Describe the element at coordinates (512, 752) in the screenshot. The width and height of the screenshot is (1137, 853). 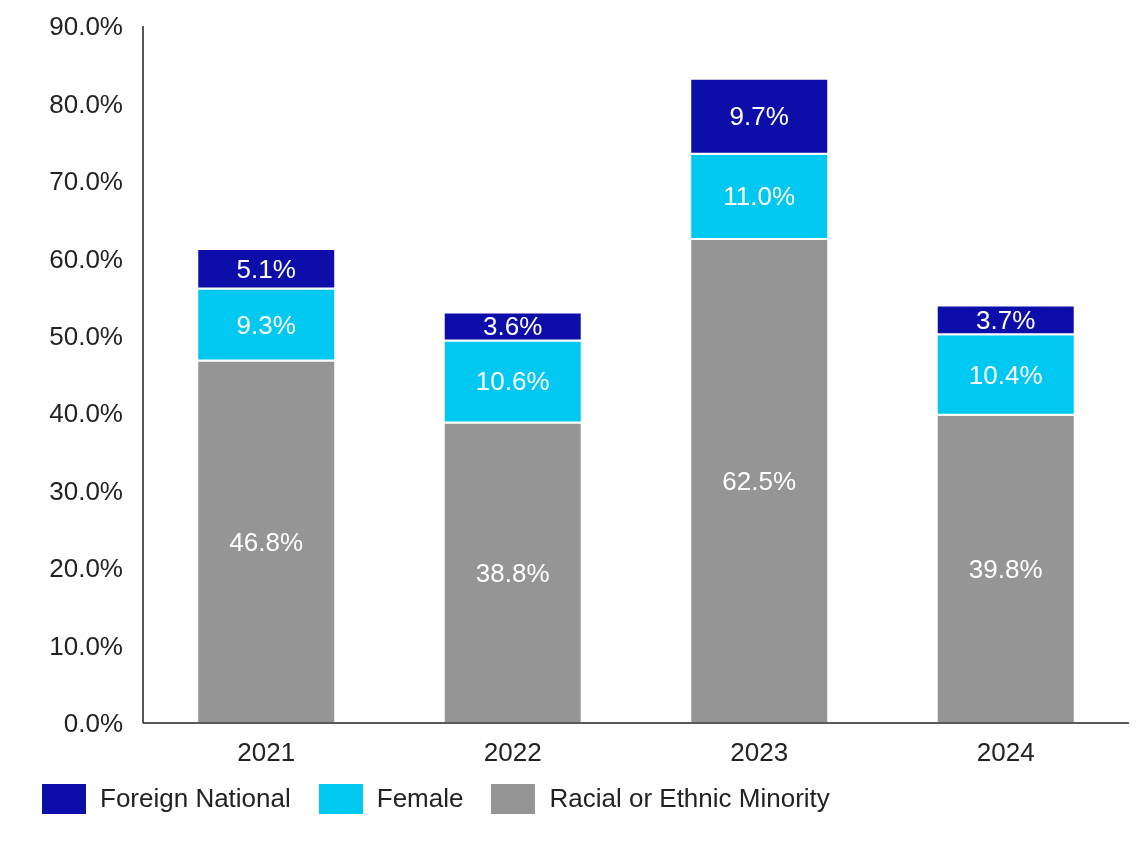
I see `x-tick-label: 2022` at that location.